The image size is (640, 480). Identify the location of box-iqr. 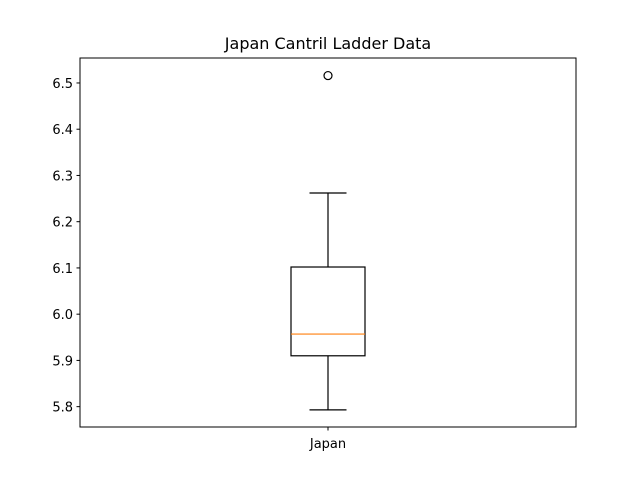
(328, 311).